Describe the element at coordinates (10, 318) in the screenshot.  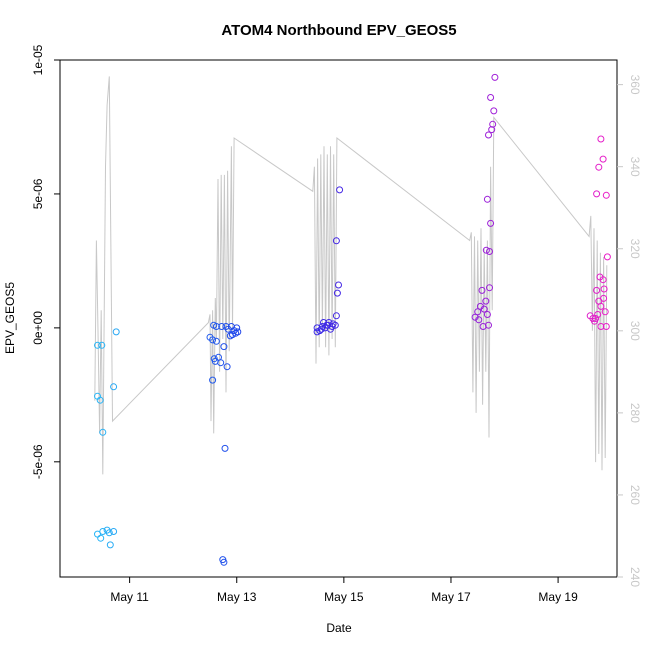
I see `y-axis-label: EPV_GEOS5` at that location.